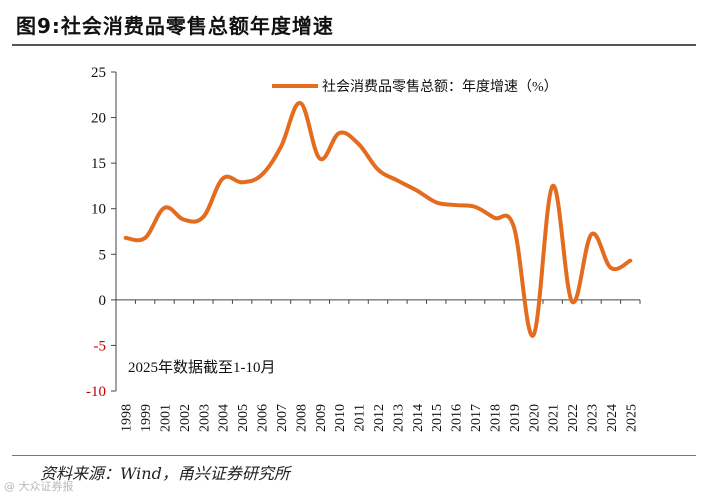  I want to click on x-tick-label: 2008, so click(301, 418).